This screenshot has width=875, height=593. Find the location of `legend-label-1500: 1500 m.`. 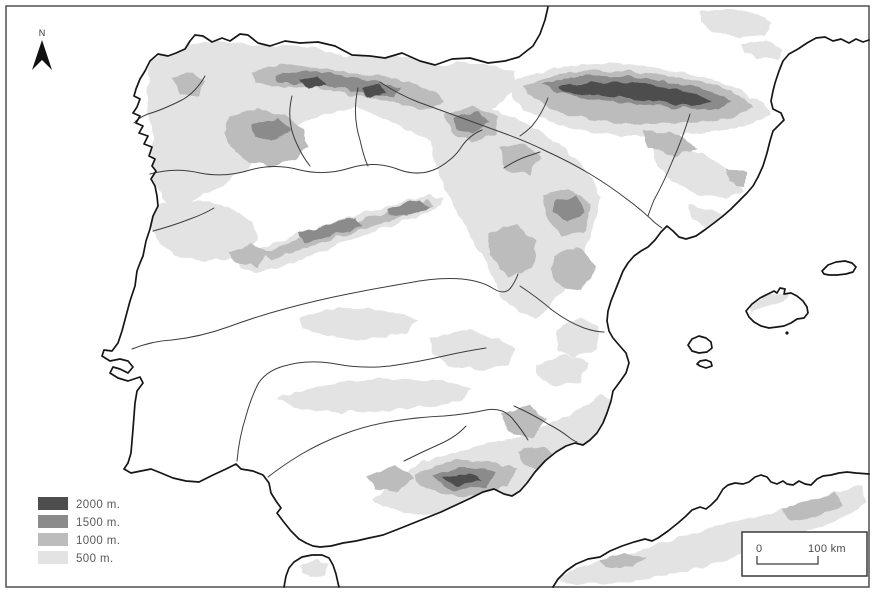

legend-label-1500: 1500 m. is located at coordinates (98, 523).